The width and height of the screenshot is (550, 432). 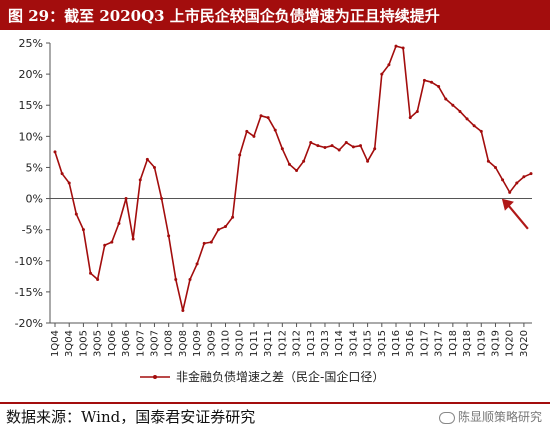 What do you see at coordinates (226, 343) in the screenshot?
I see `x-tick-label: 1Q10` at bounding box center [226, 343].